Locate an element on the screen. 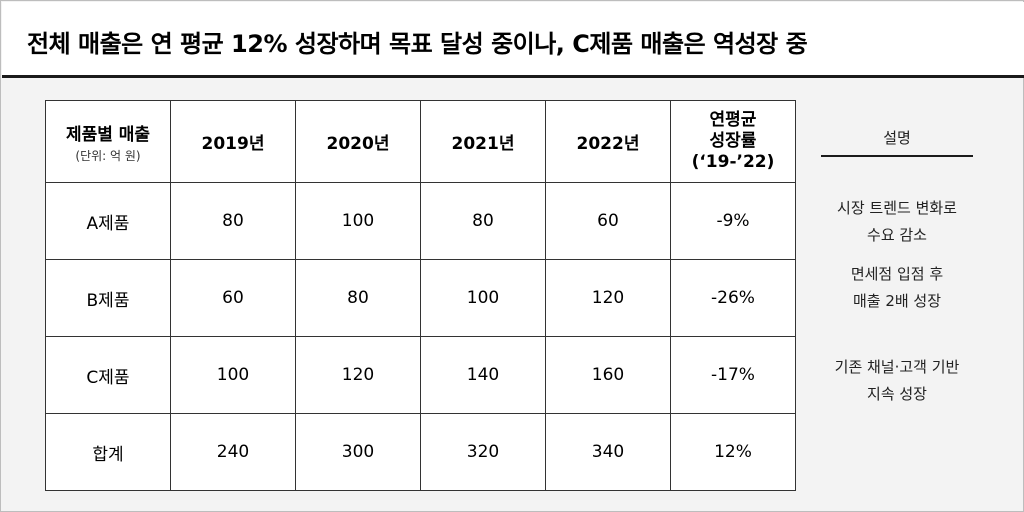  header-product-label: 제품별 매출 is located at coordinates (108, 134).